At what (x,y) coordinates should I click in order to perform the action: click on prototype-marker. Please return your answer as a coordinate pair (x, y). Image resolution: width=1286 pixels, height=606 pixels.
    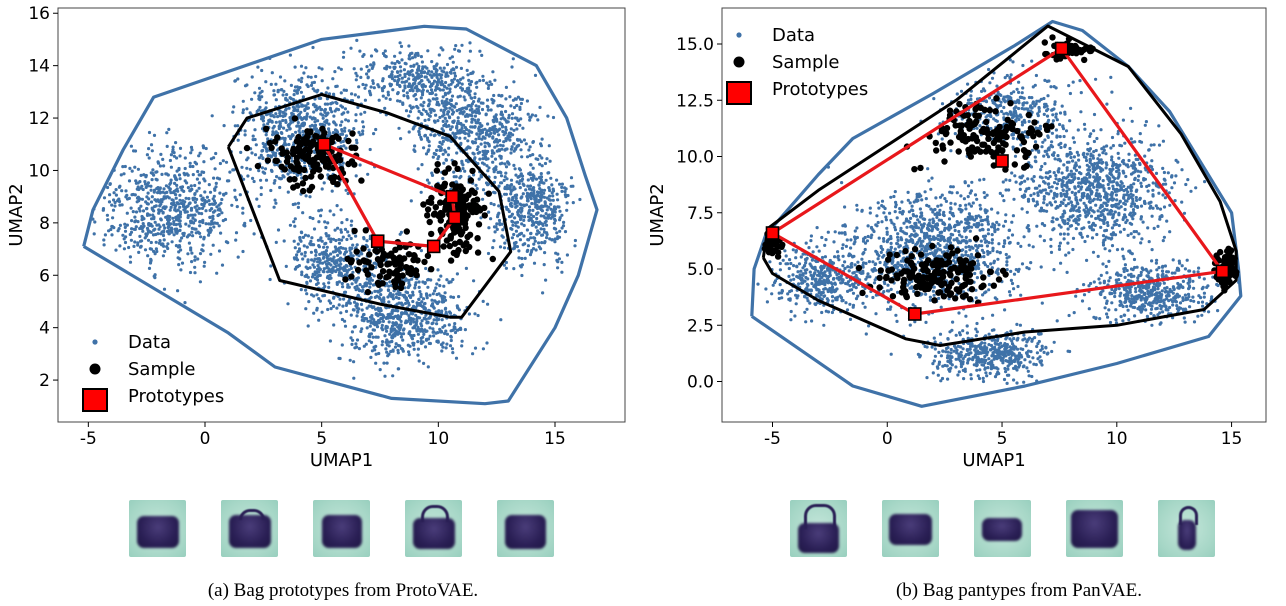
    Looking at the image, I should click on (433, 246).